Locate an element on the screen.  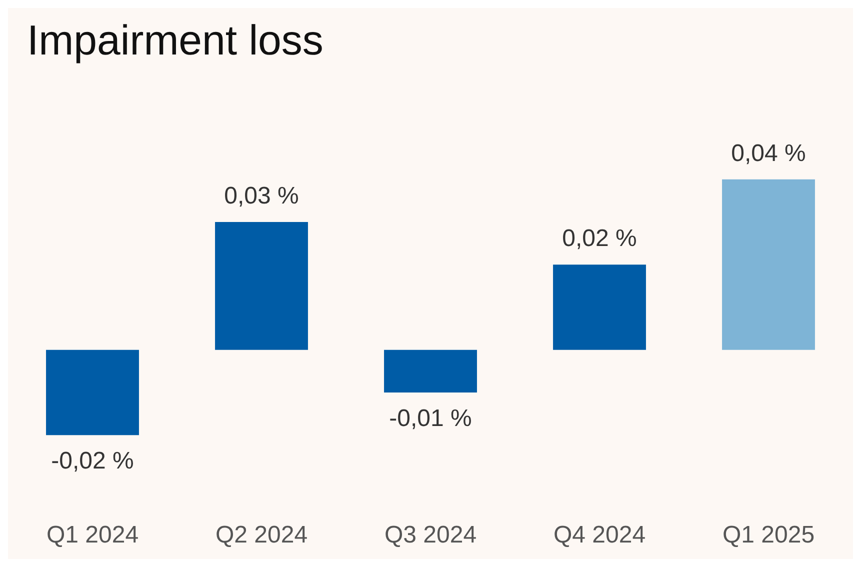
chart-title: Impairment loss is located at coordinates (175, 40).